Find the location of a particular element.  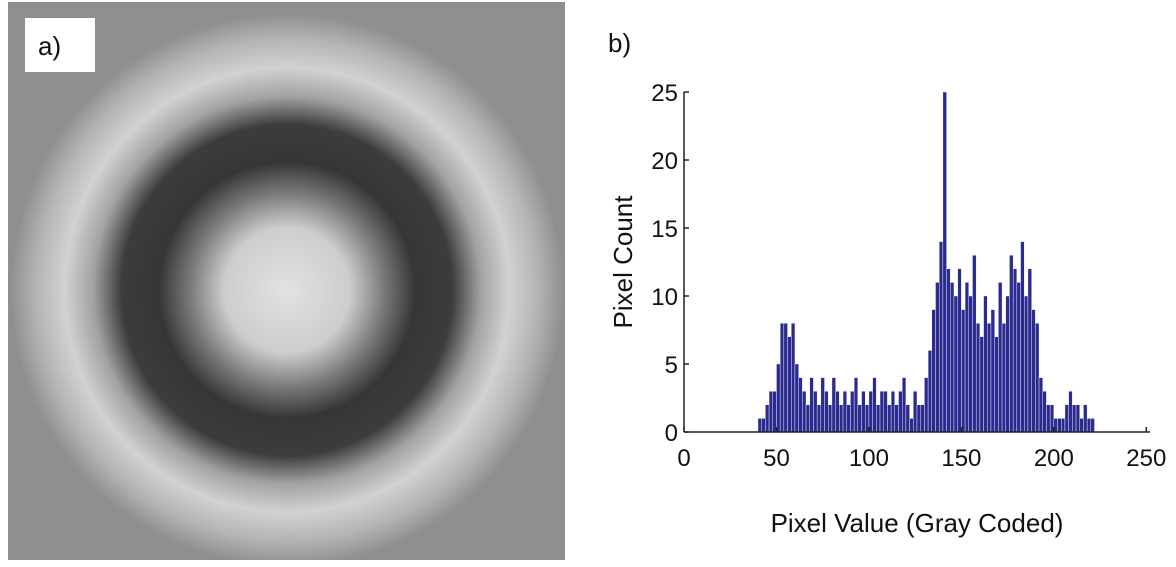

x-tick-label: 250 is located at coordinates (1146, 458).